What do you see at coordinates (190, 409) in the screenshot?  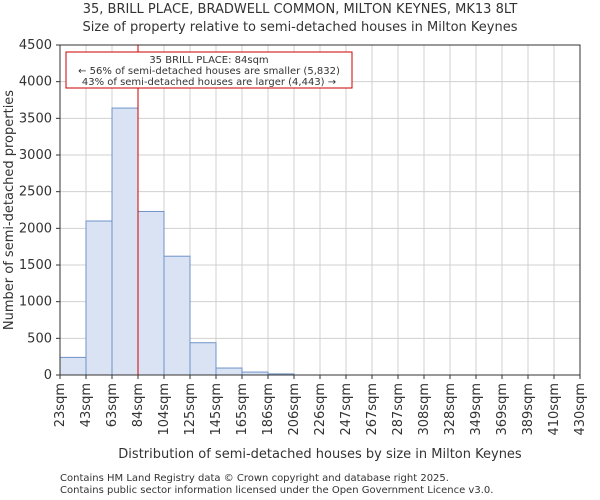 I see `x-tick-label: 125sqm` at bounding box center [190, 409].